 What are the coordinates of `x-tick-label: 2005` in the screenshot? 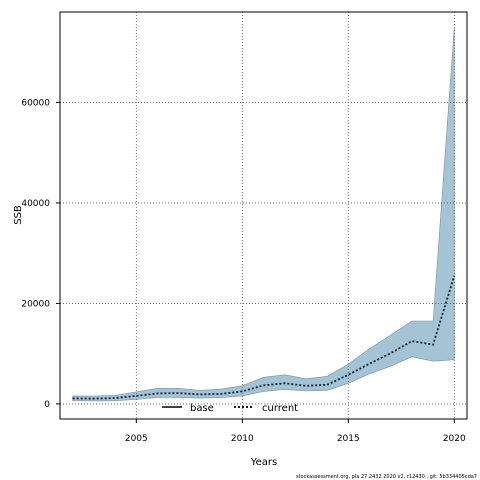 It's located at (136, 439).